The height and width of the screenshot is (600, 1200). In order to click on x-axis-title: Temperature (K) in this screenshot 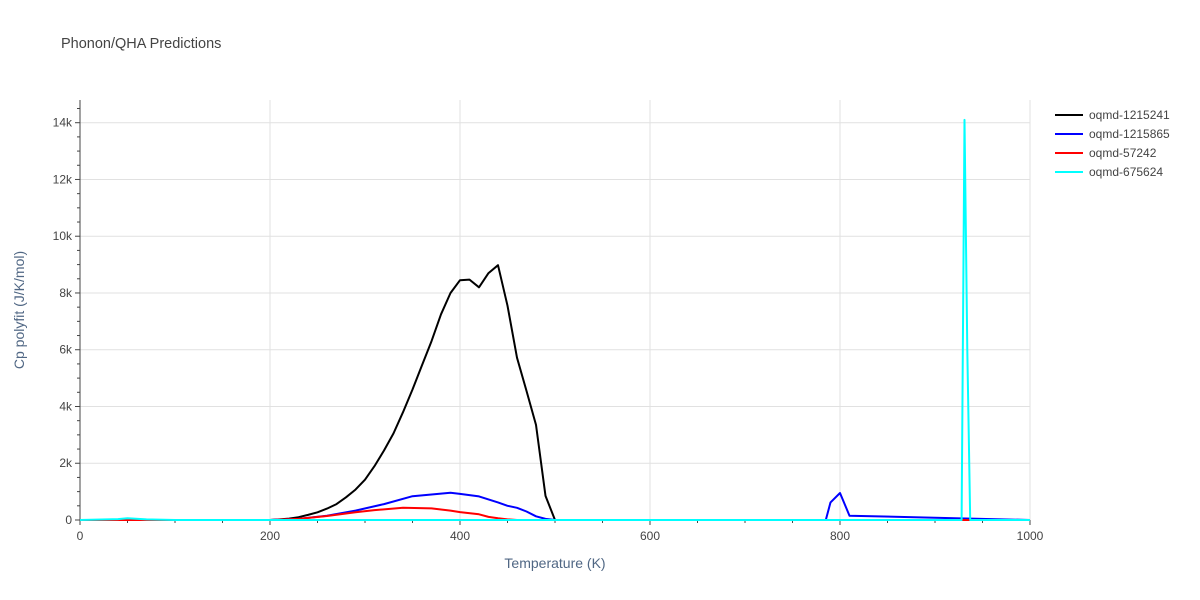, I will do `click(554, 563)`.